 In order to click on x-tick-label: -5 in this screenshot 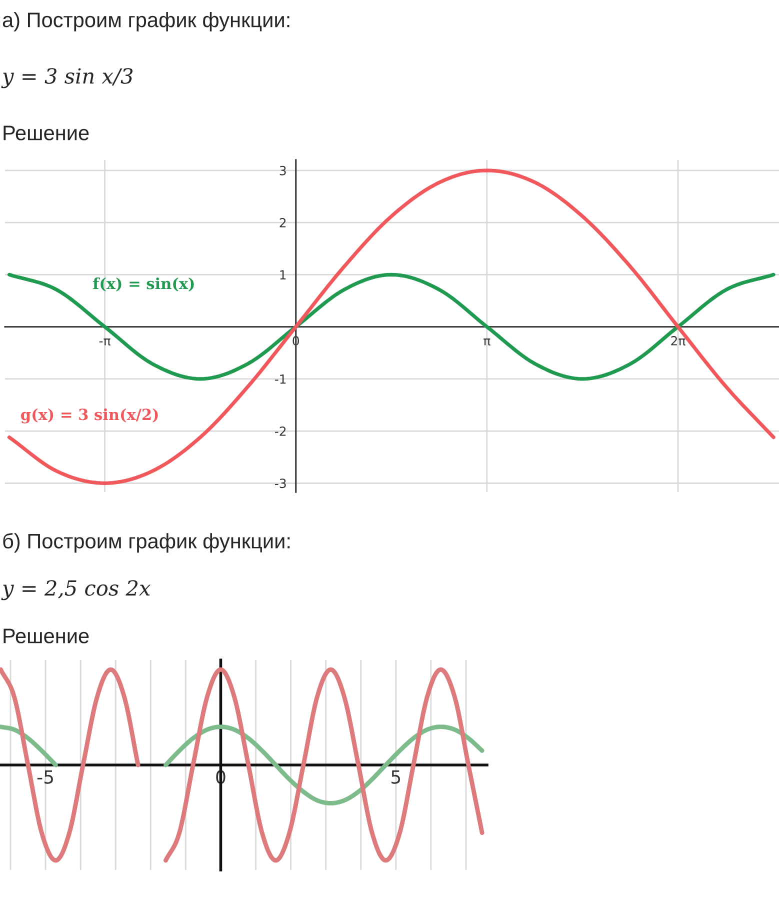, I will do `click(45, 777)`.